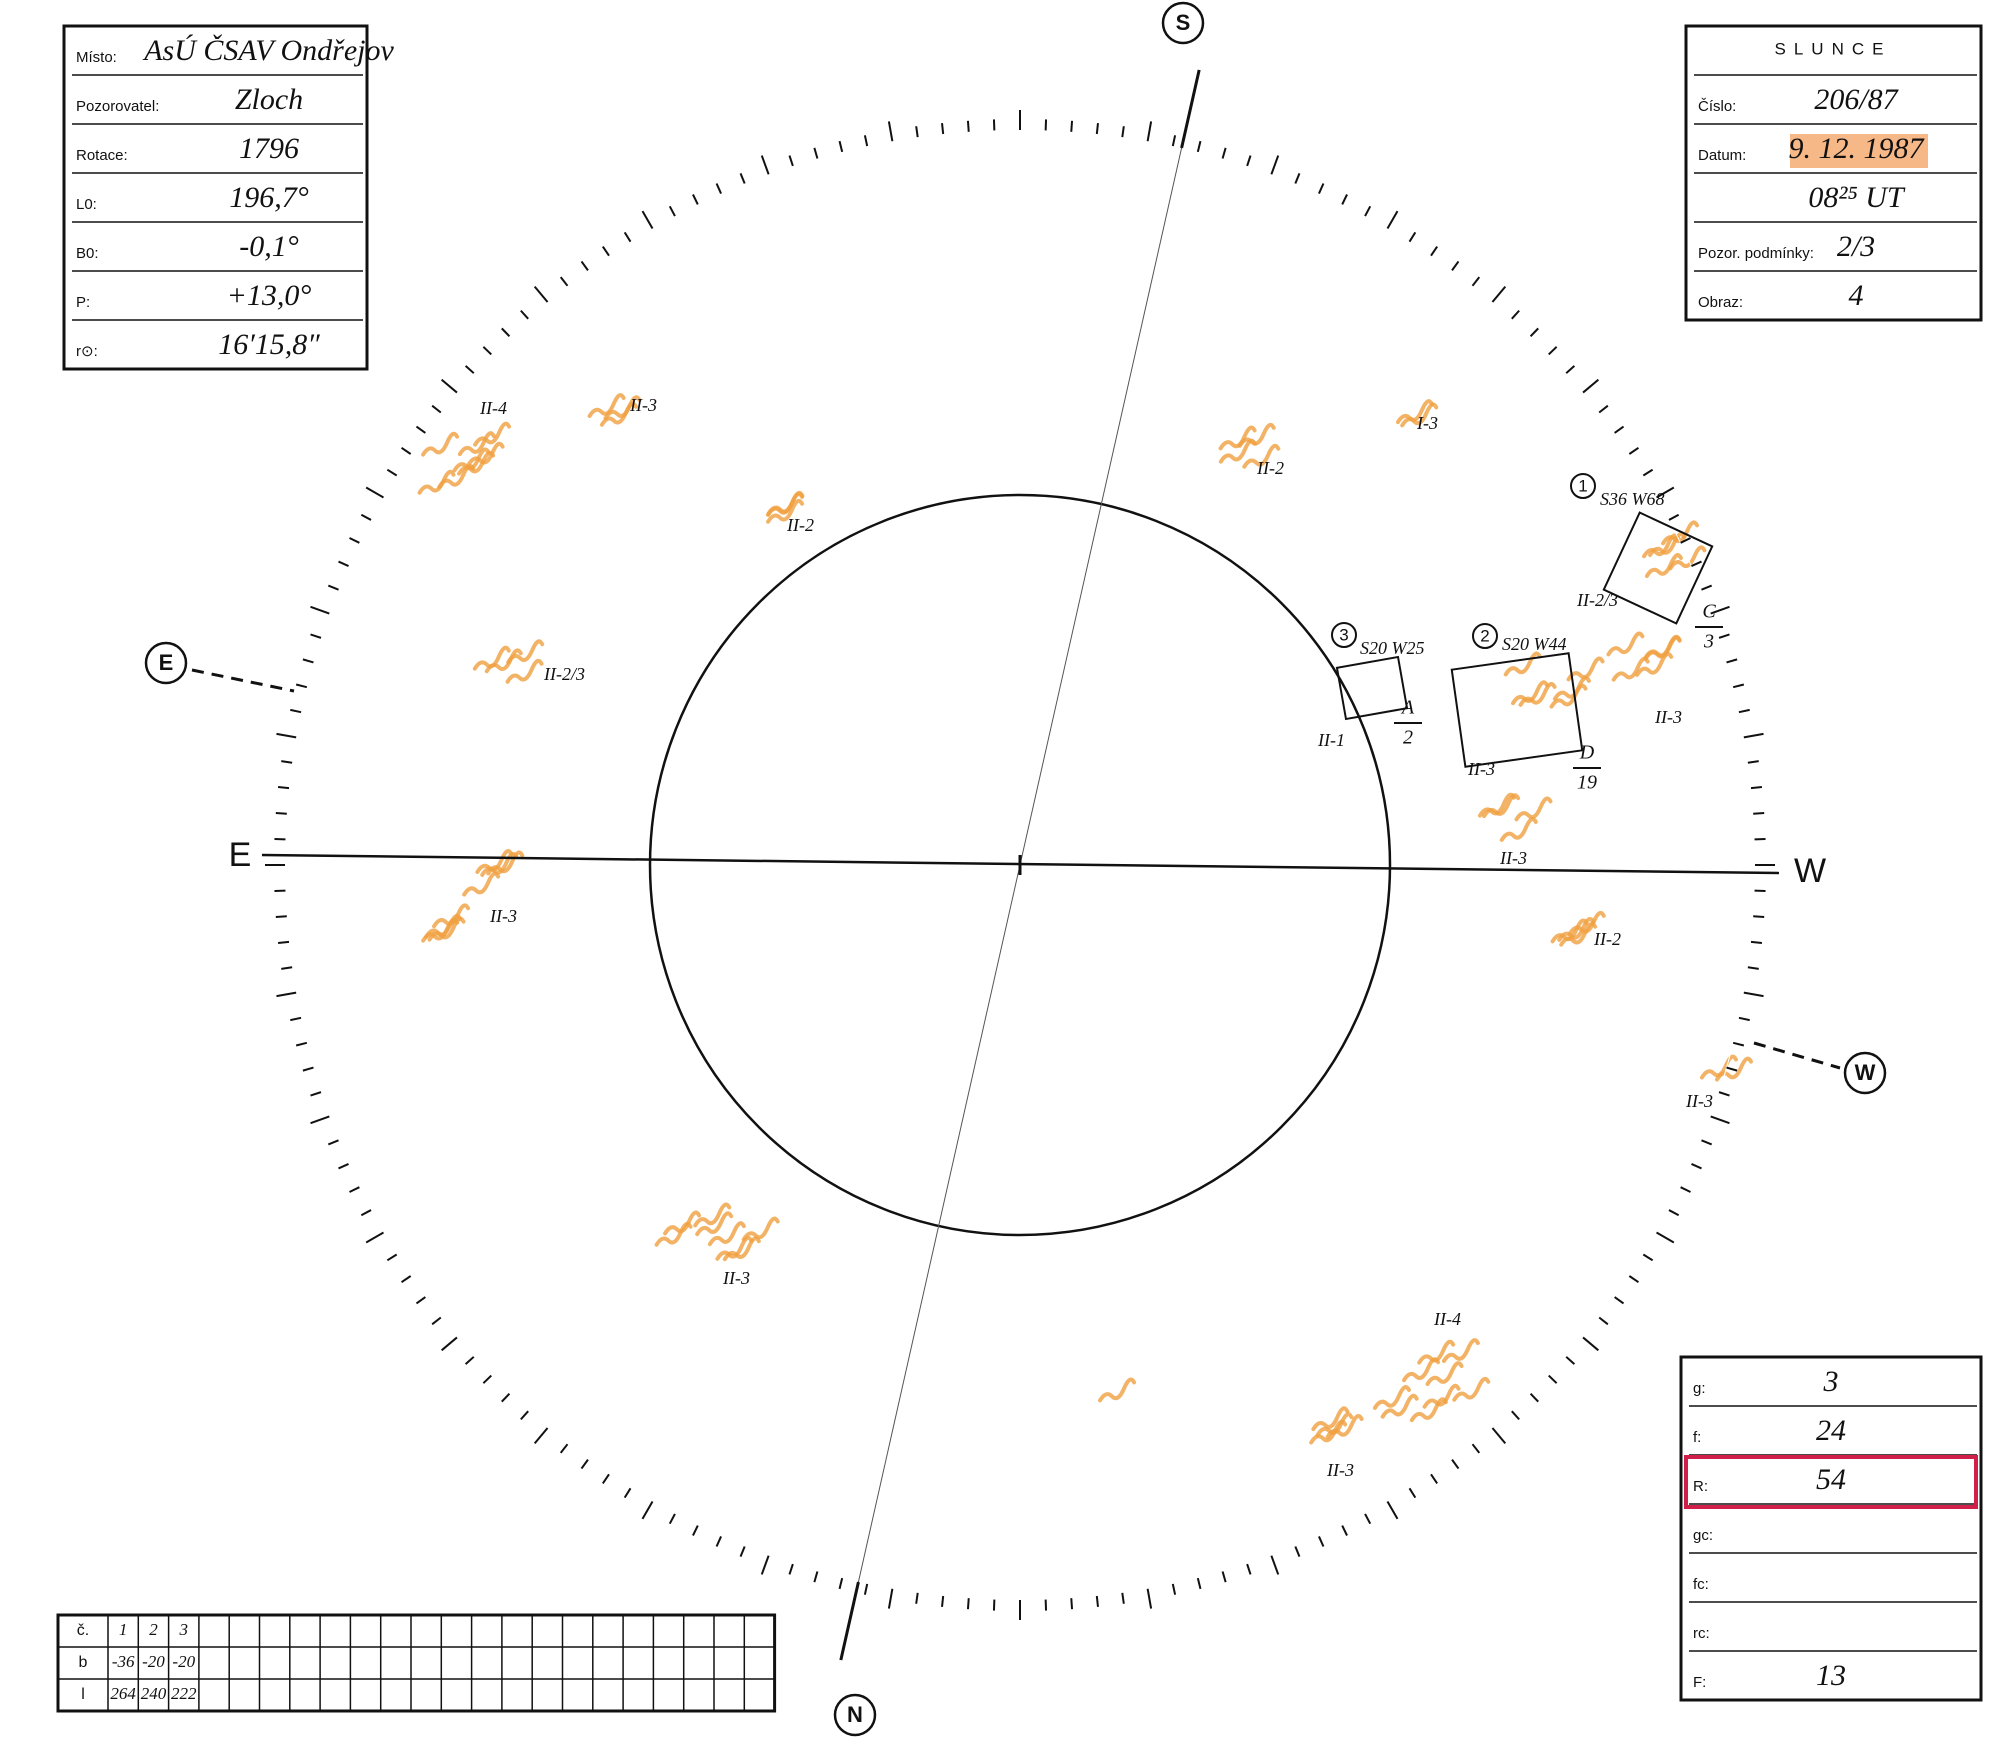 Image resolution: width=2000 pixels, height=1747 pixels. What do you see at coordinates (1392, 648) in the screenshot?
I see `group-position: S20 W25` at bounding box center [1392, 648].